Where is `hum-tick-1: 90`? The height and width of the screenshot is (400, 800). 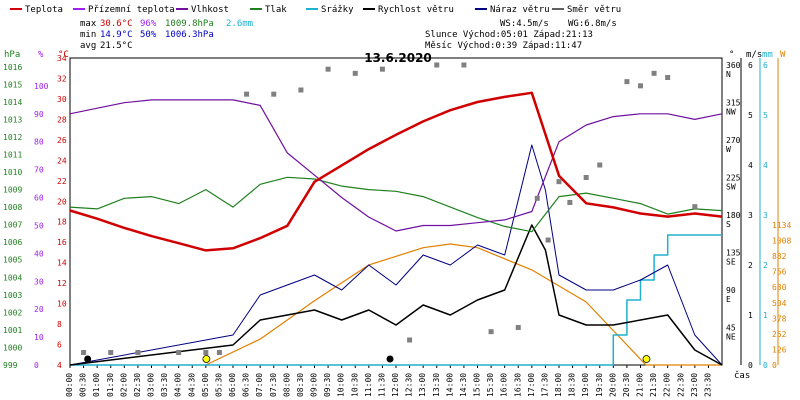
hum-tick-1: 90 is located at coordinates (39, 114).